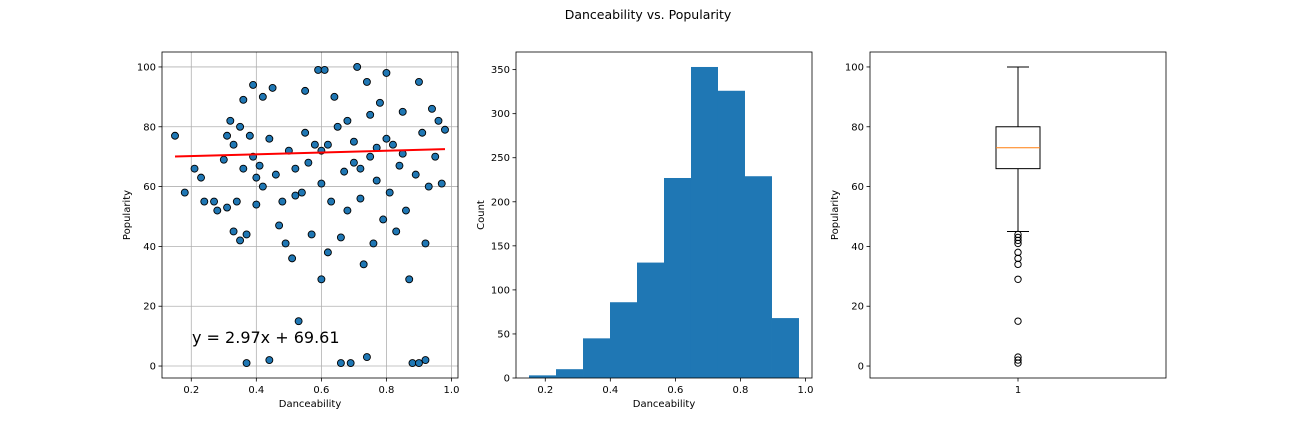  I want to click on histogram-ytick-label: 100, so click(500, 290).